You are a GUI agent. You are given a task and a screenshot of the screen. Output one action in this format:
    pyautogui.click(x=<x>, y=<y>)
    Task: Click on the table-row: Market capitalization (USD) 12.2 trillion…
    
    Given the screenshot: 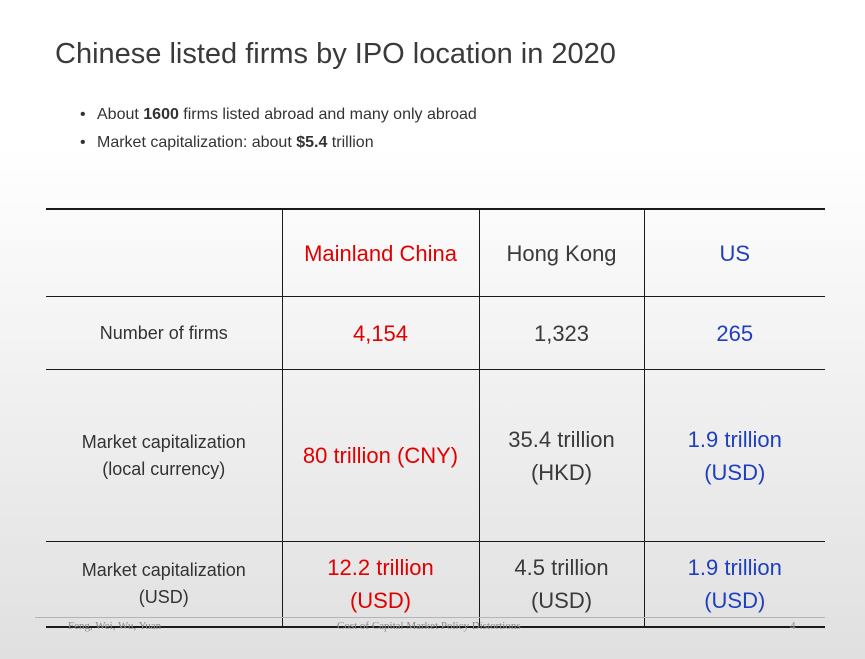 What is the action you would take?
    pyautogui.click(x=435, y=584)
    